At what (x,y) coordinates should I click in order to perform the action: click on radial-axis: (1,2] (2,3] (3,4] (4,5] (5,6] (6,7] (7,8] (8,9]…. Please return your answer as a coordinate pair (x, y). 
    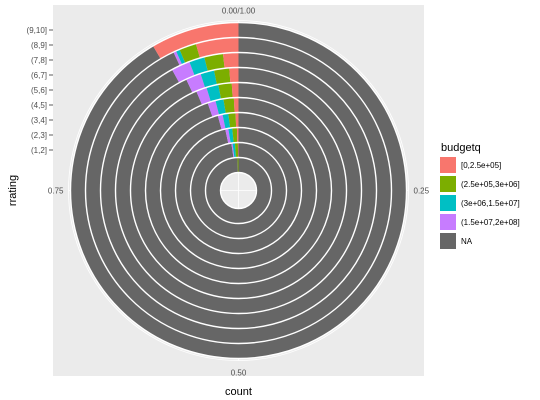
    Looking at the image, I should click on (40, 90).